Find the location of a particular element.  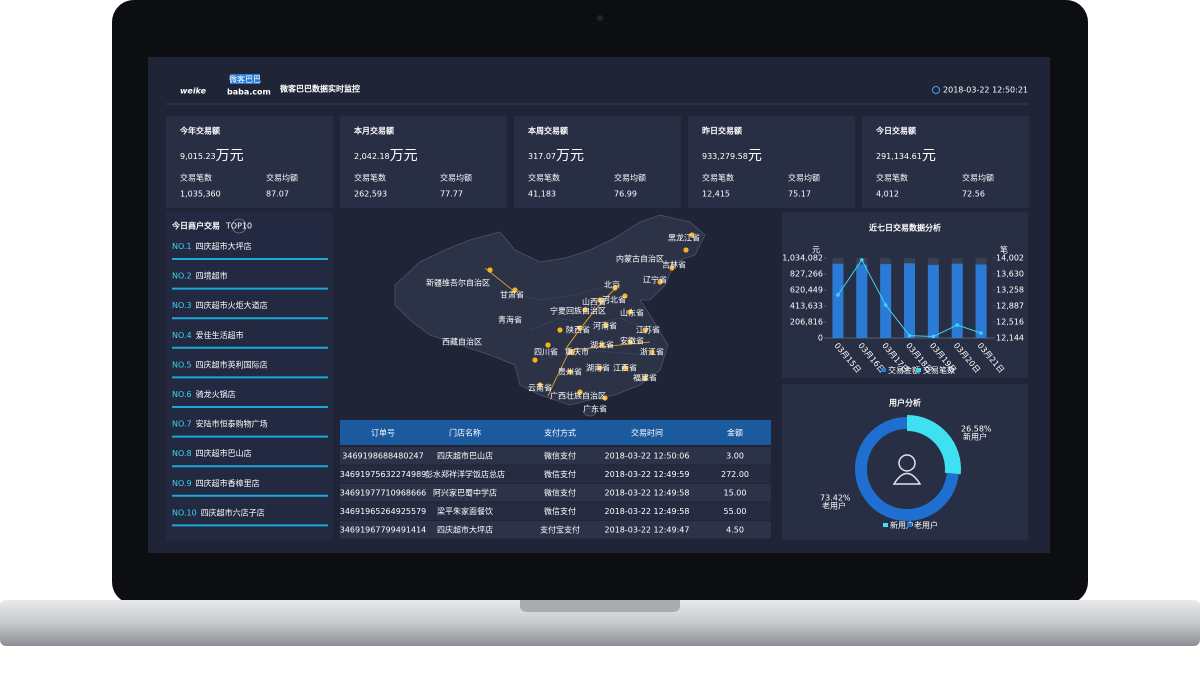

kpi-number: 317.07 is located at coordinates (542, 156).